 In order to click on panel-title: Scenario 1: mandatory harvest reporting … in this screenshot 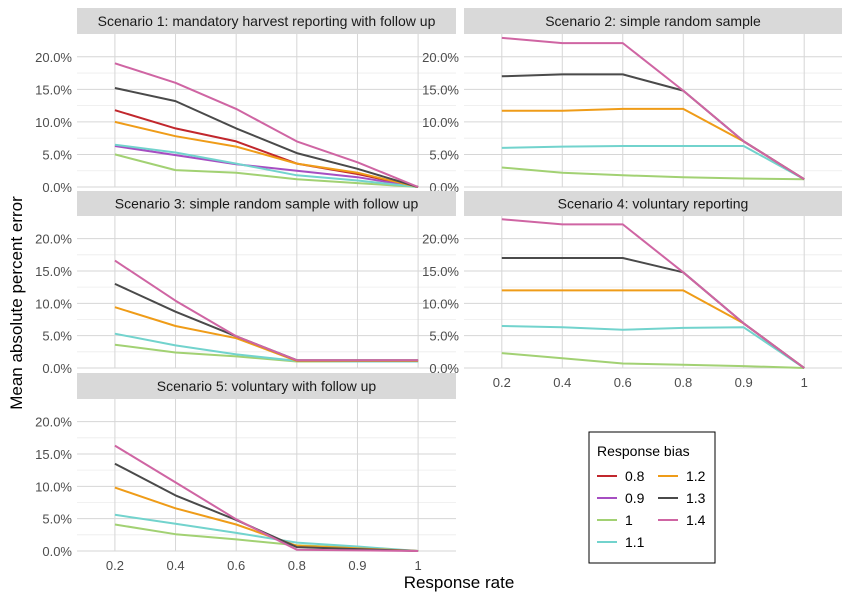, I will do `click(267, 21)`.